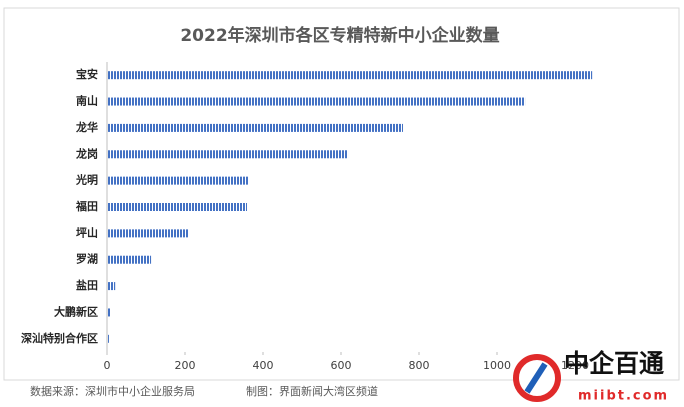  What do you see at coordinates (87, 285) in the screenshot?
I see `y-tick-label: 盐田` at bounding box center [87, 285].